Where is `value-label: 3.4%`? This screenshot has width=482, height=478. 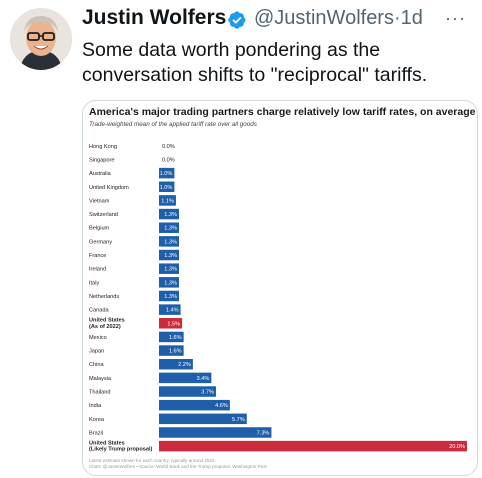
value-label: 3.4% is located at coordinates (203, 379).